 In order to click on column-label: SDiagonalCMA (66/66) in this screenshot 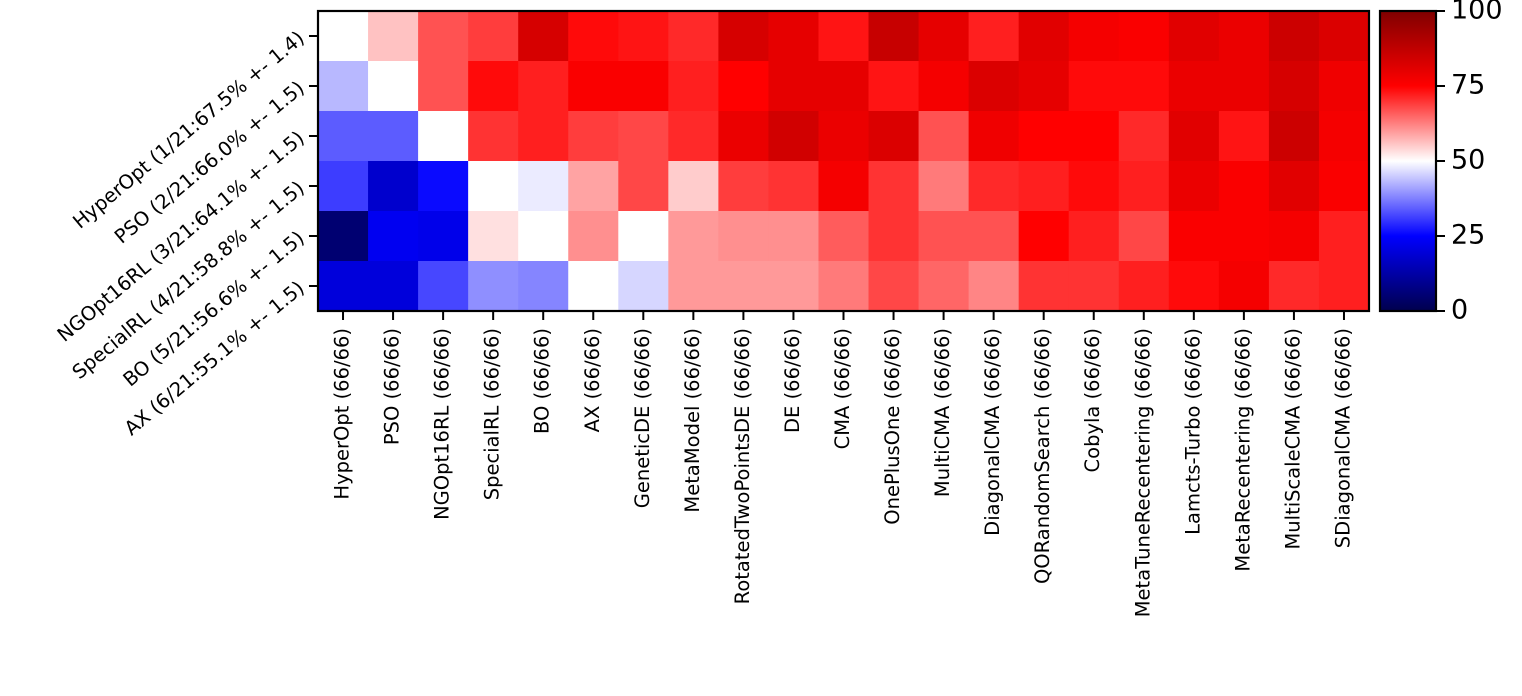, I will do `click(1342, 438)`.